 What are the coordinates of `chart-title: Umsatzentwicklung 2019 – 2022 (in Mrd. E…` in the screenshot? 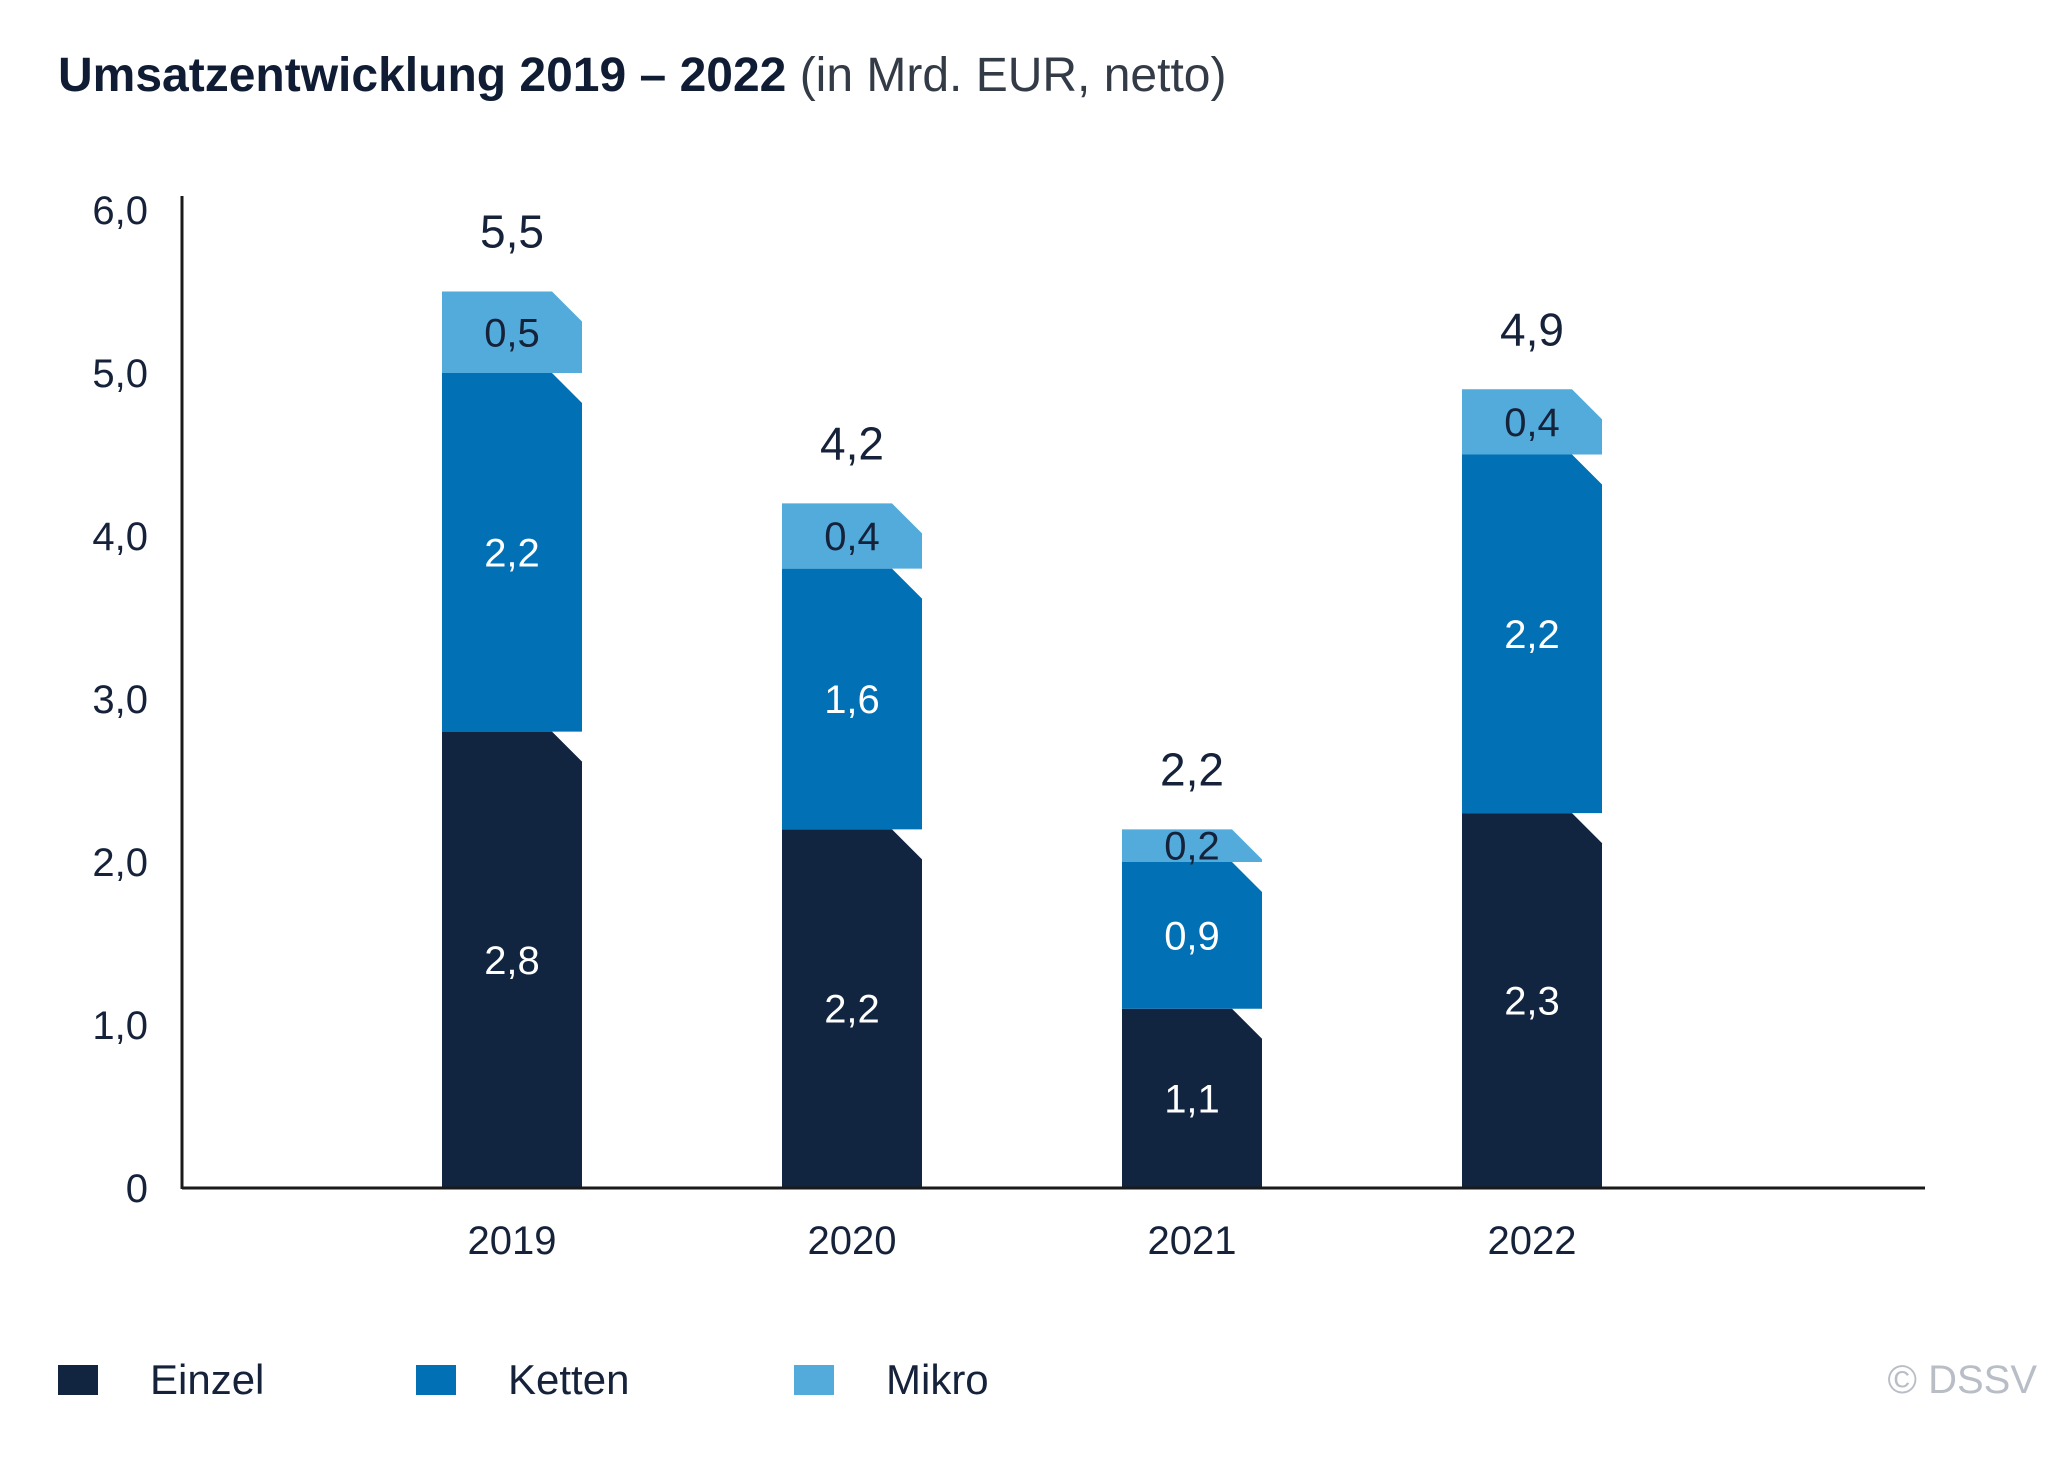 It's located at (642, 75).